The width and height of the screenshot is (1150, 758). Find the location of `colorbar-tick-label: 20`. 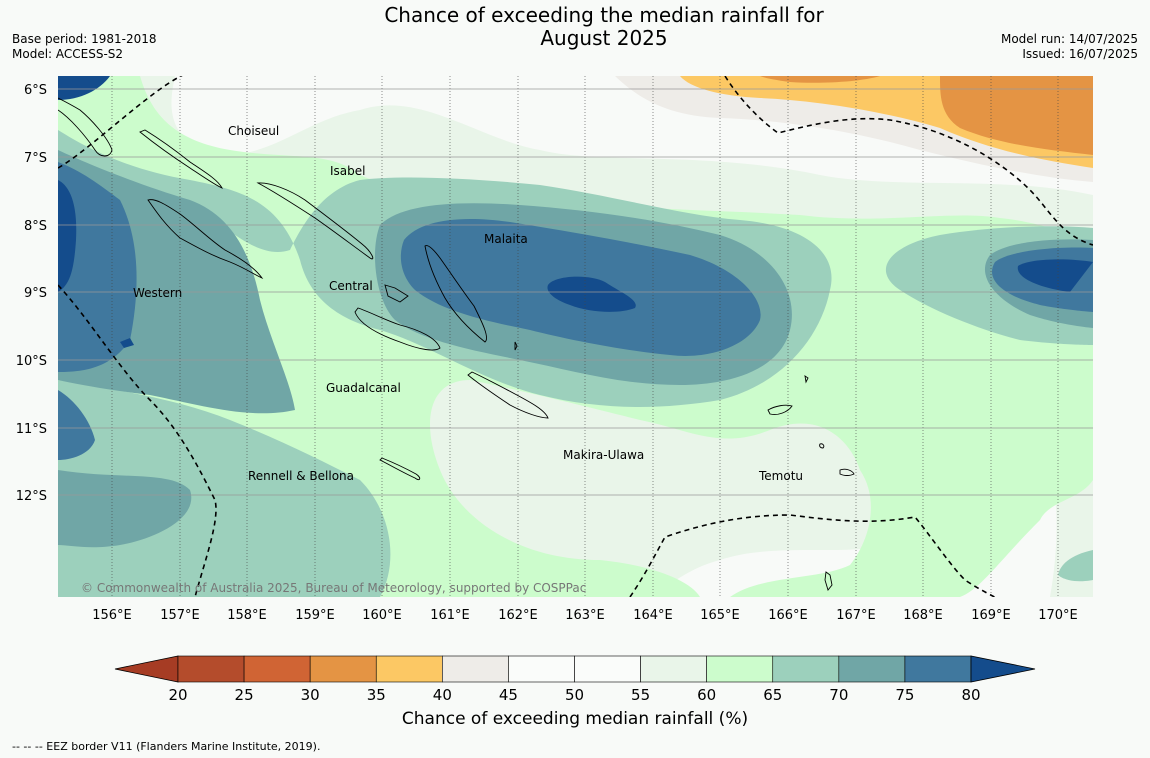

colorbar-tick-label: 20 is located at coordinates (177, 695).